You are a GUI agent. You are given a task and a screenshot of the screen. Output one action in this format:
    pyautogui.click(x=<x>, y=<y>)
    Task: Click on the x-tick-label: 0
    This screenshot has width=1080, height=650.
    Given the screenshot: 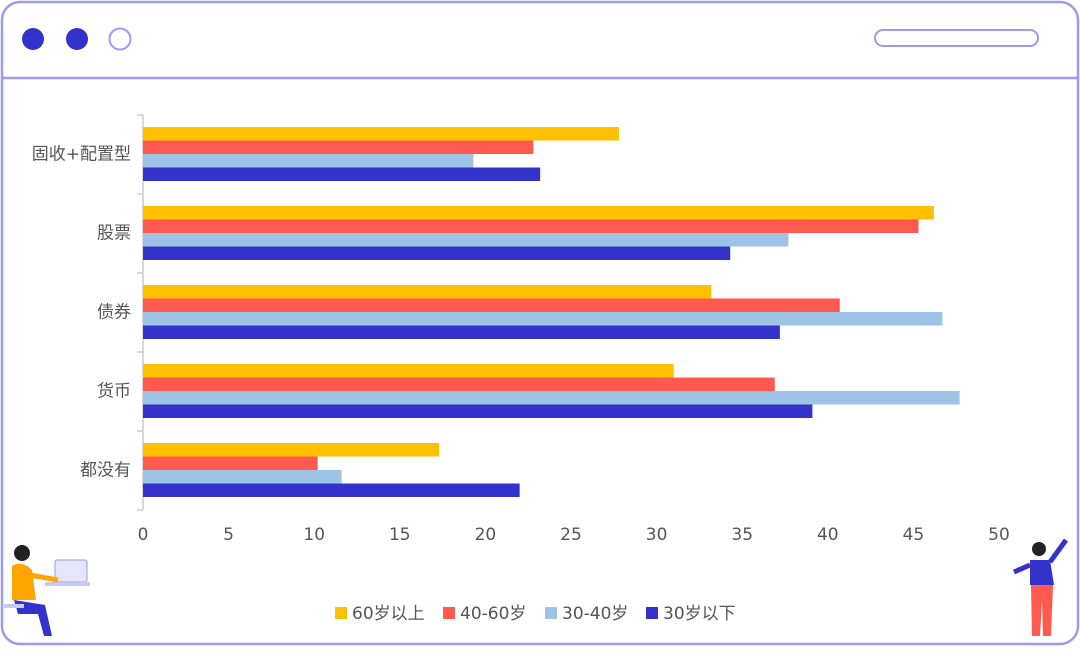 What is the action you would take?
    pyautogui.click(x=143, y=535)
    